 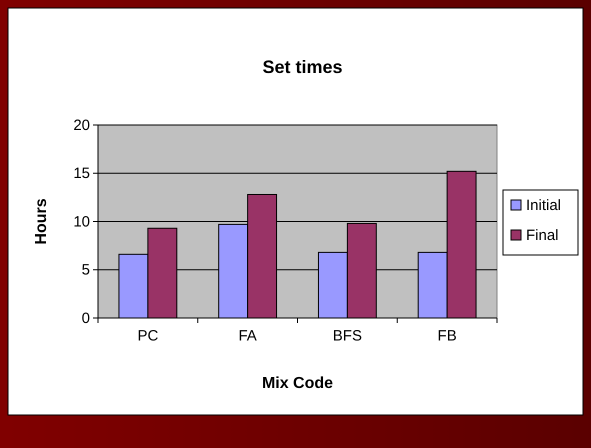 What do you see at coordinates (81, 125) in the screenshot?
I see `y-tick-label: 20` at bounding box center [81, 125].